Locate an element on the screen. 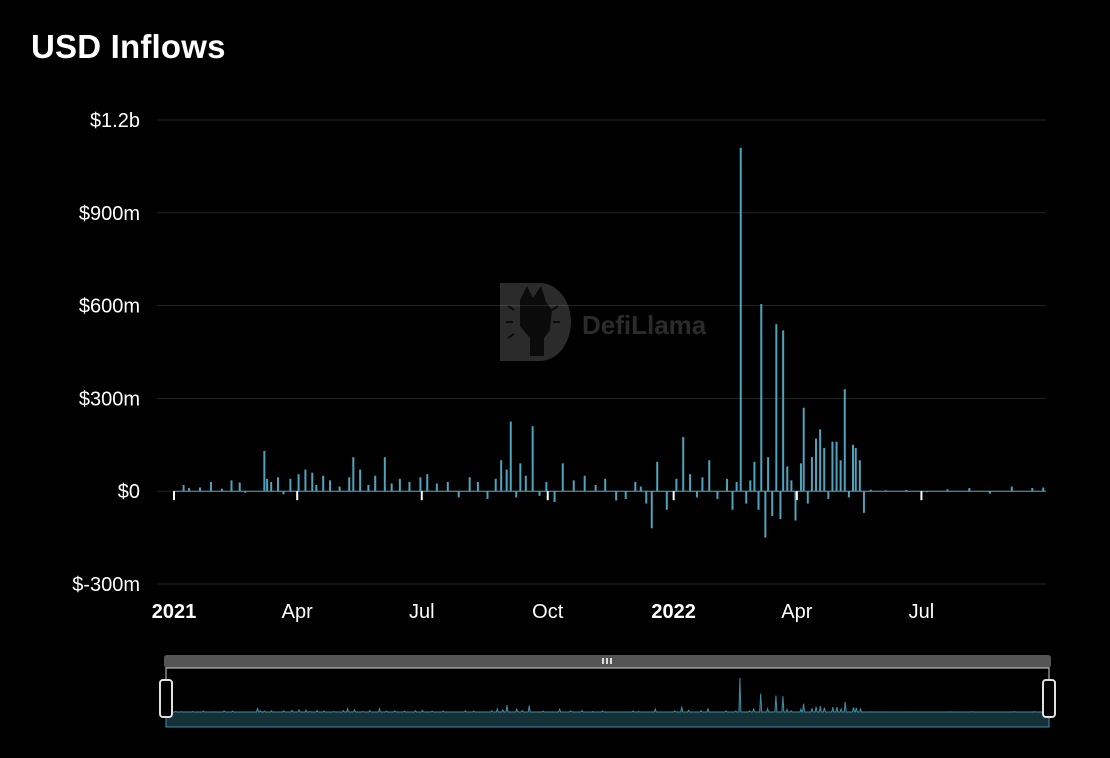 The height and width of the screenshot is (758, 1110). mini-chart-area is located at coordinates (607, 702).